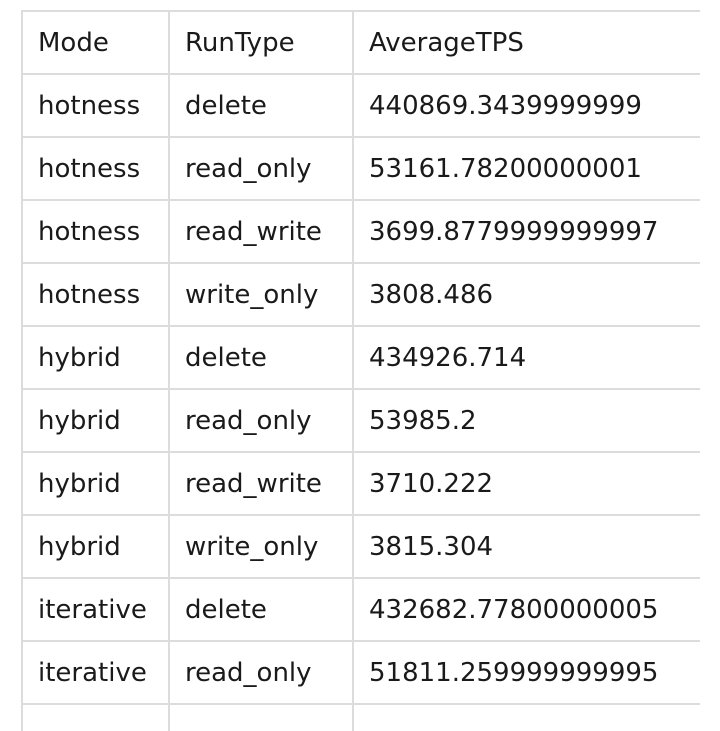 This screenshot has height=731, width=720. I want to click on table-row: iterative delete 432682.77800000005, so click(360, 609).